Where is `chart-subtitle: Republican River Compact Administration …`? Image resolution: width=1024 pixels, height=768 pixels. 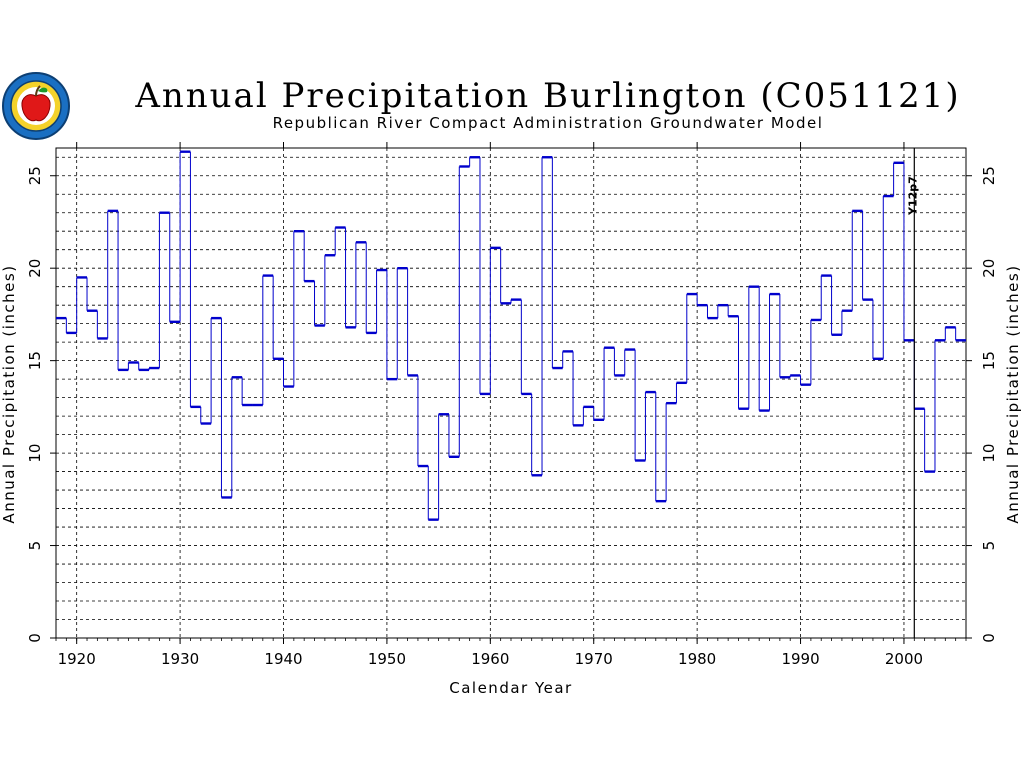 chart-subtitle: Republican River Compact Administration … is located at coordinates (548, 123).